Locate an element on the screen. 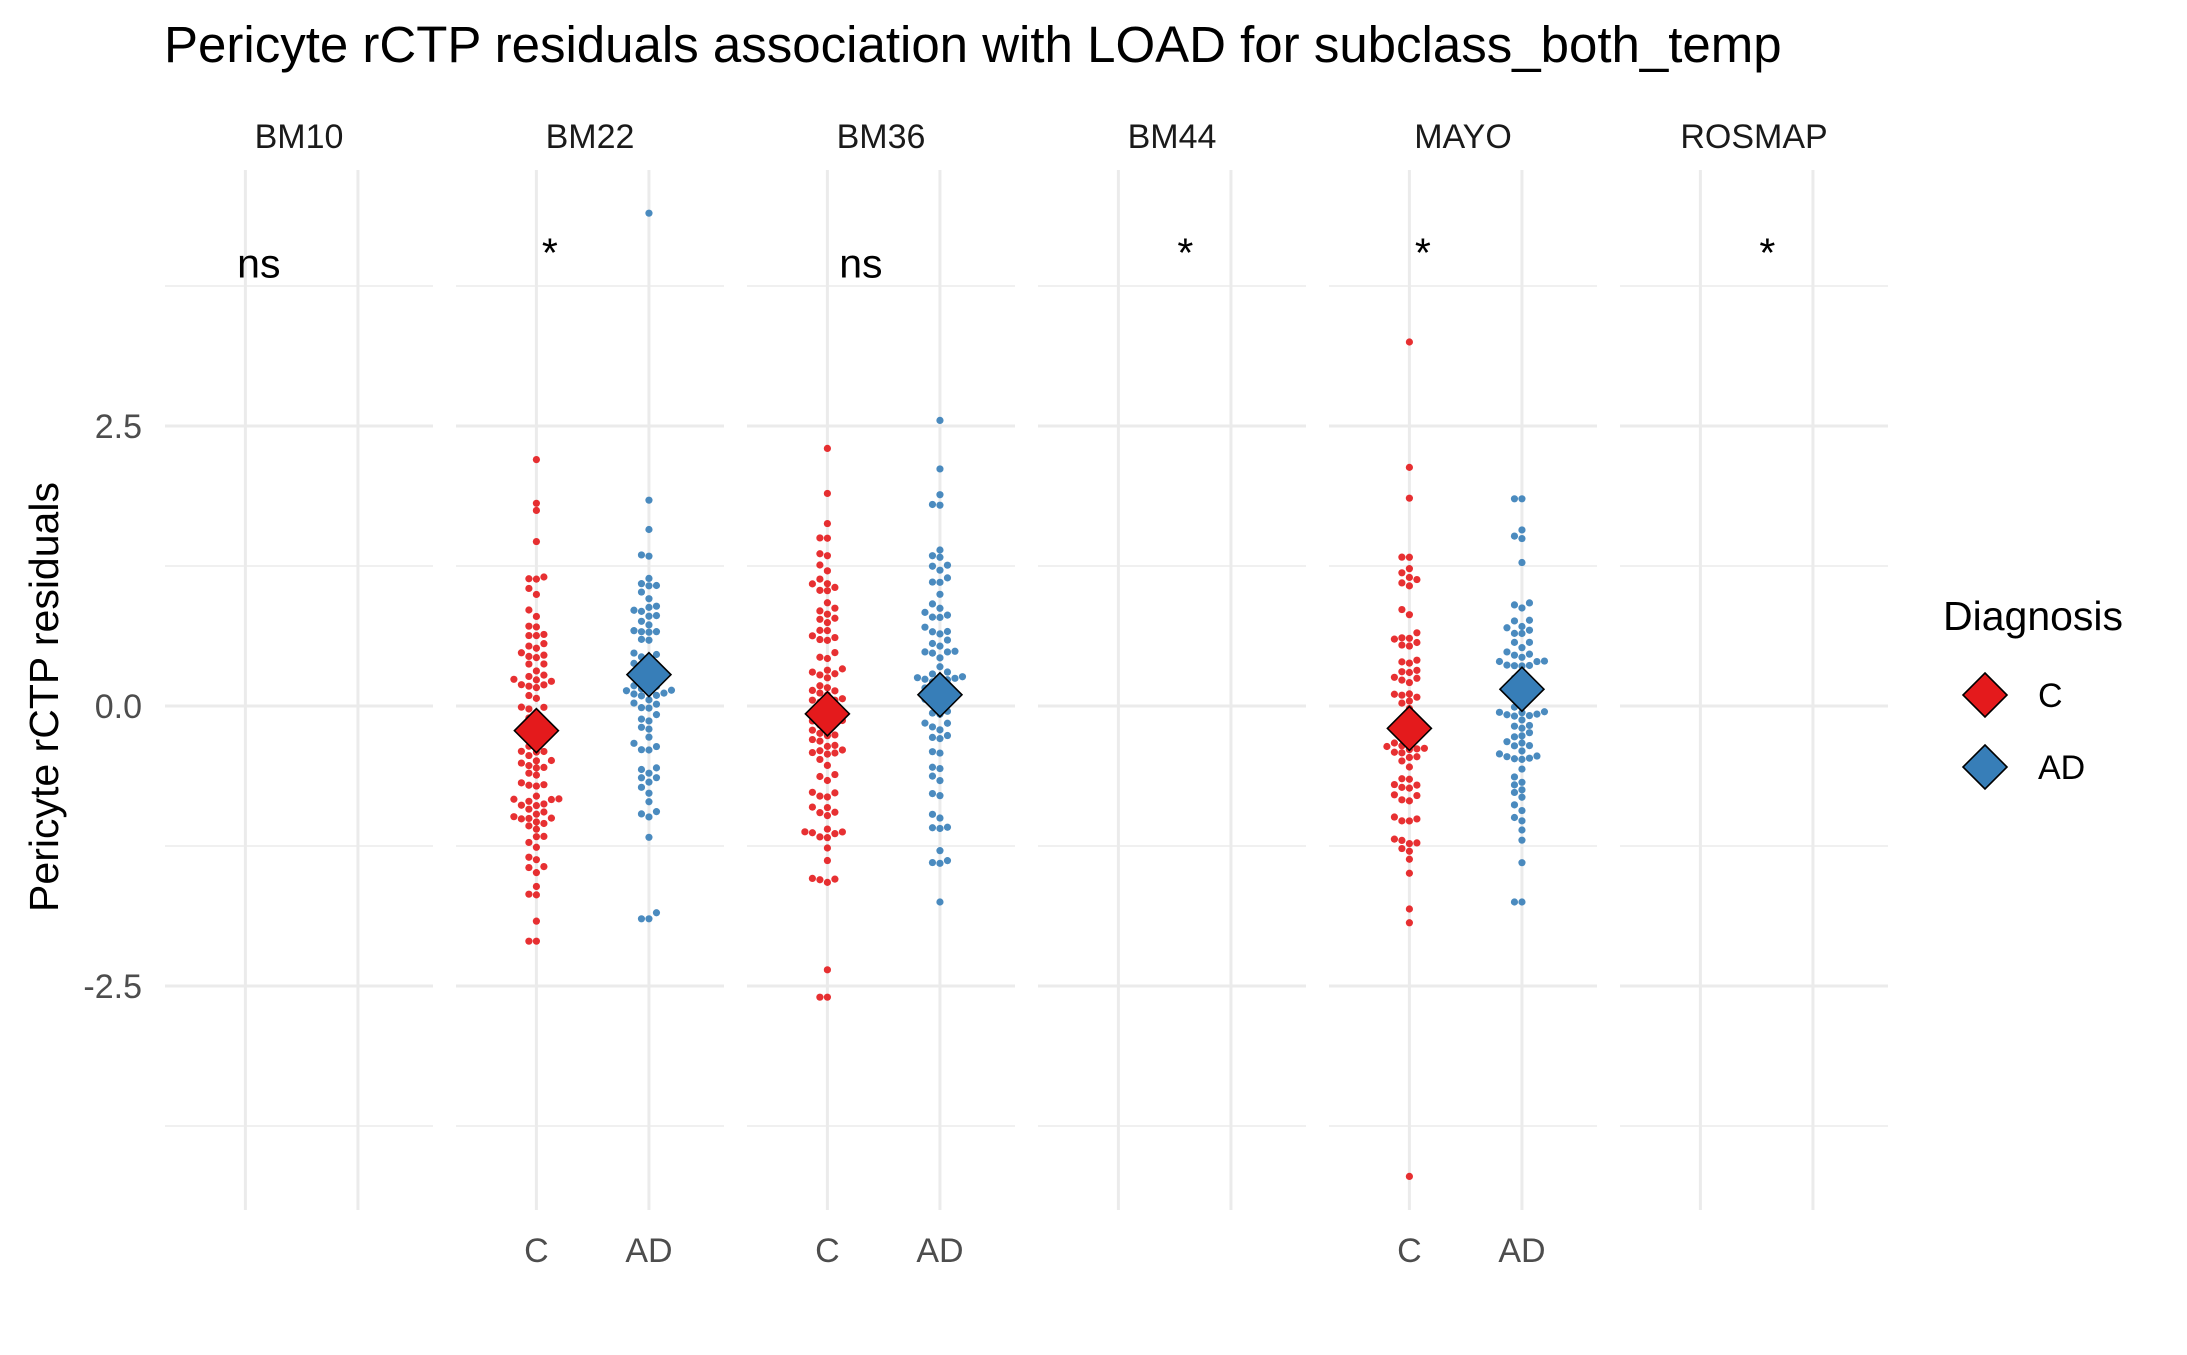  facet-panel-rosmap: ROSMAP * is located at coordinates (1753, 196).